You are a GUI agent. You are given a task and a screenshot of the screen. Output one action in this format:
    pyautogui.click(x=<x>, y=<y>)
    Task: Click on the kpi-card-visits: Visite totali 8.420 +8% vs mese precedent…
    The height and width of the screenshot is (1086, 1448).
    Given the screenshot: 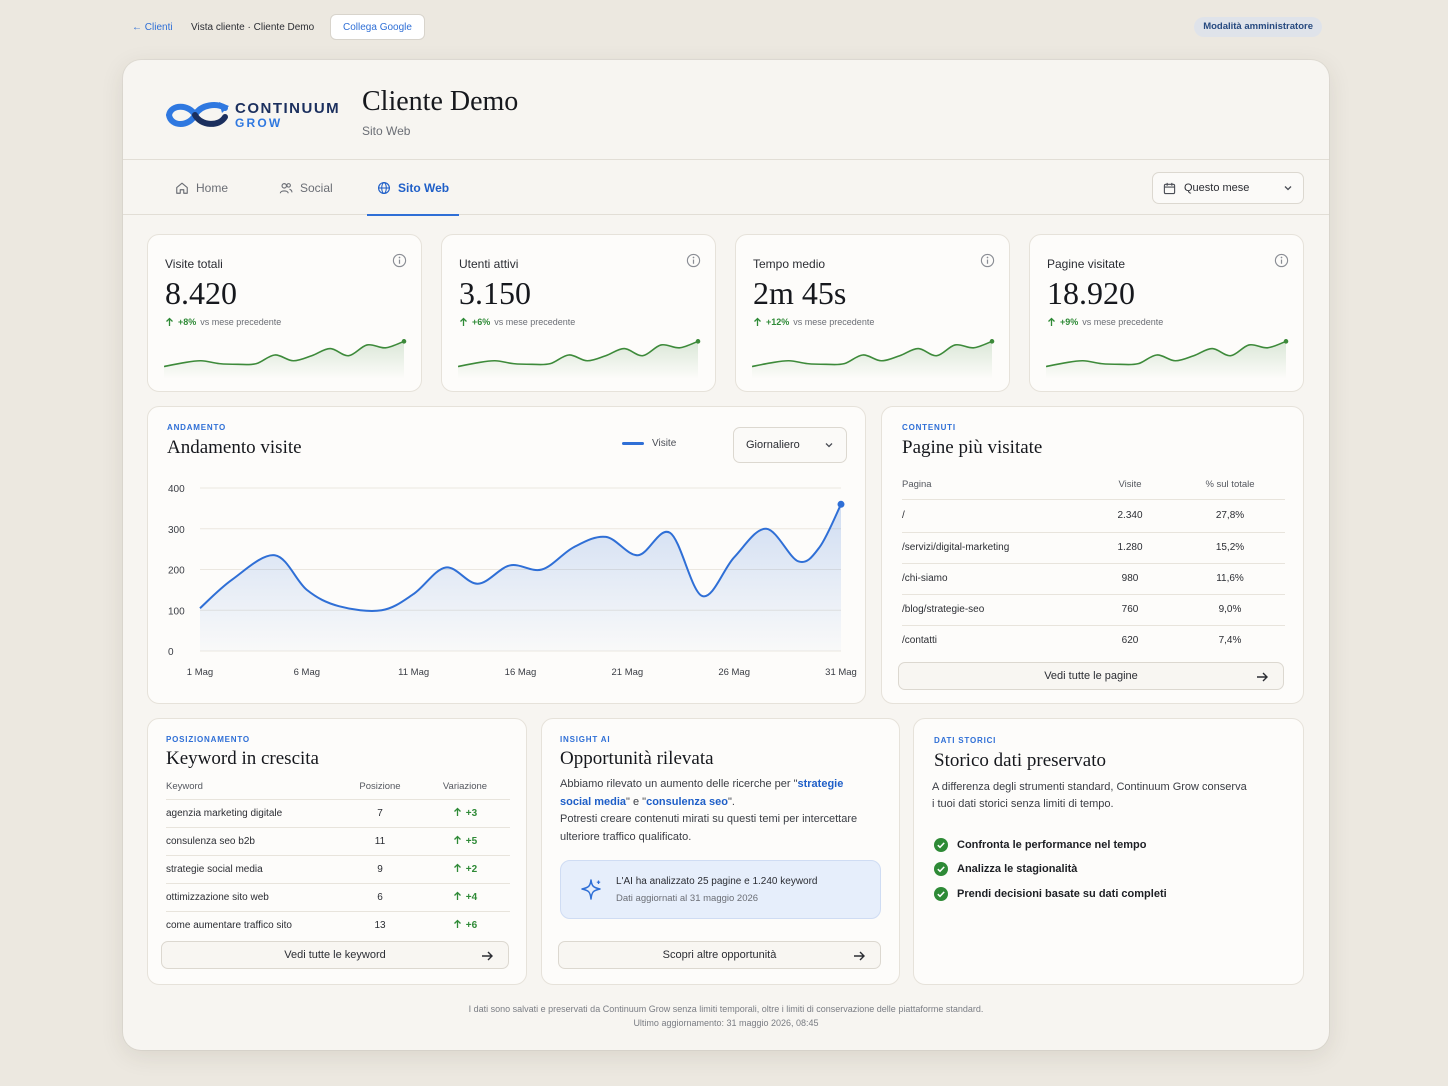 What is the action you would take?
    pyautogui.click(x=284, y=313)
    